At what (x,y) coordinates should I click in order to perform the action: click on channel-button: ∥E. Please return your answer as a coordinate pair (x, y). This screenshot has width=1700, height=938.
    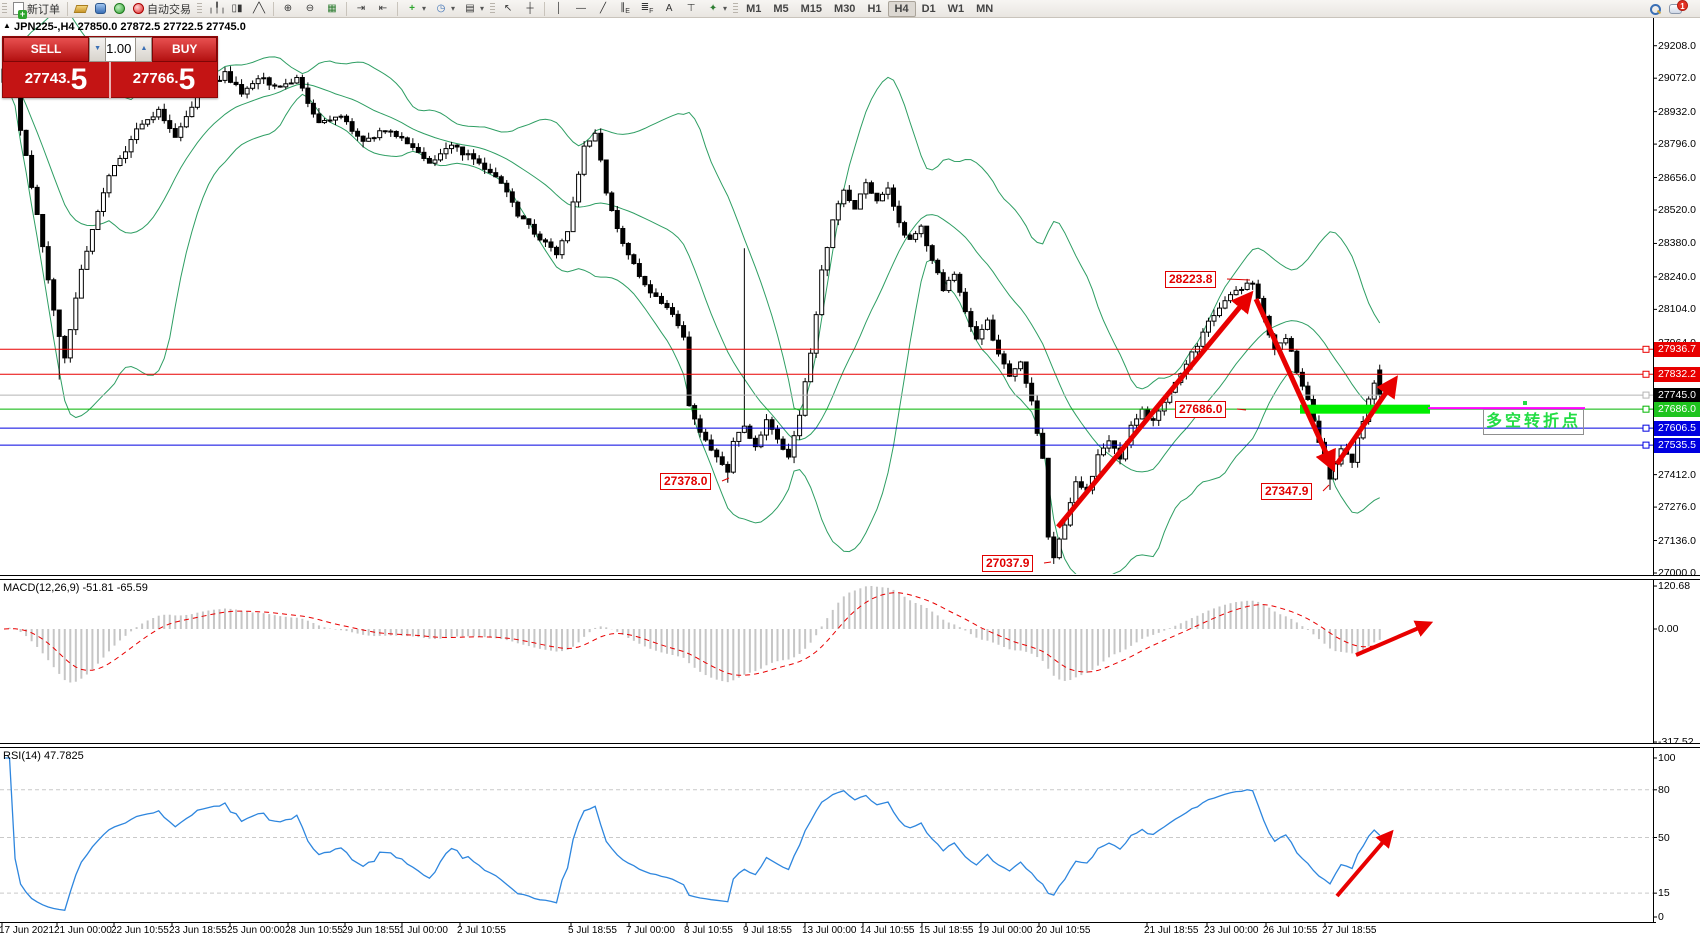
    Looking at the image, I should click on (625, 9).